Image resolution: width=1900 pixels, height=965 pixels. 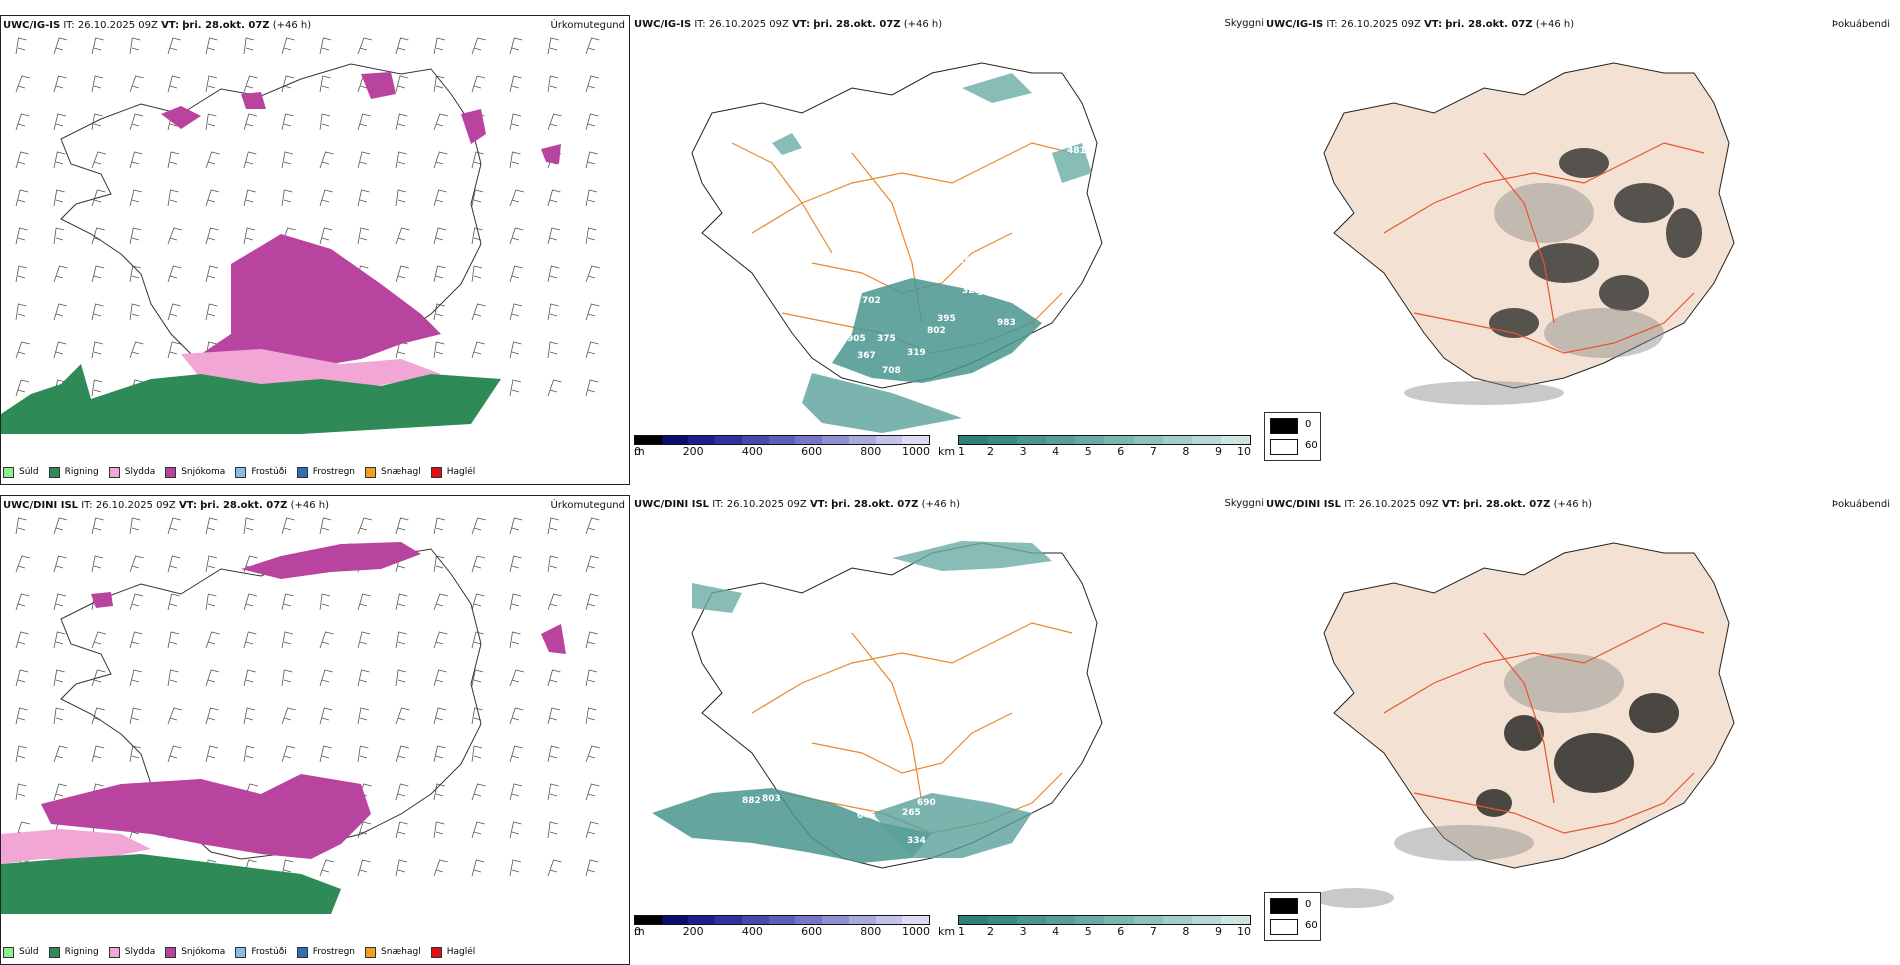 I want to click on visibility-colorbar-ticks: 1 2 3 4 5 6 7 8 9 10, so click(x=1104, y=452).